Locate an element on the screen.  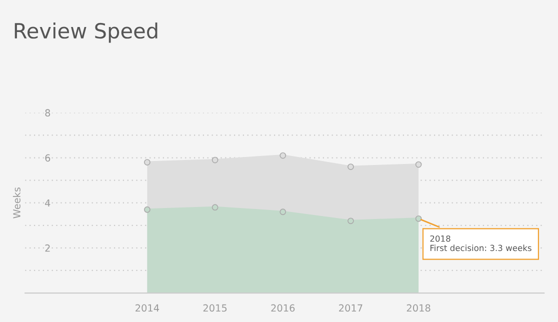
y-tick-label: 8 is located at coordinates (47, 113).